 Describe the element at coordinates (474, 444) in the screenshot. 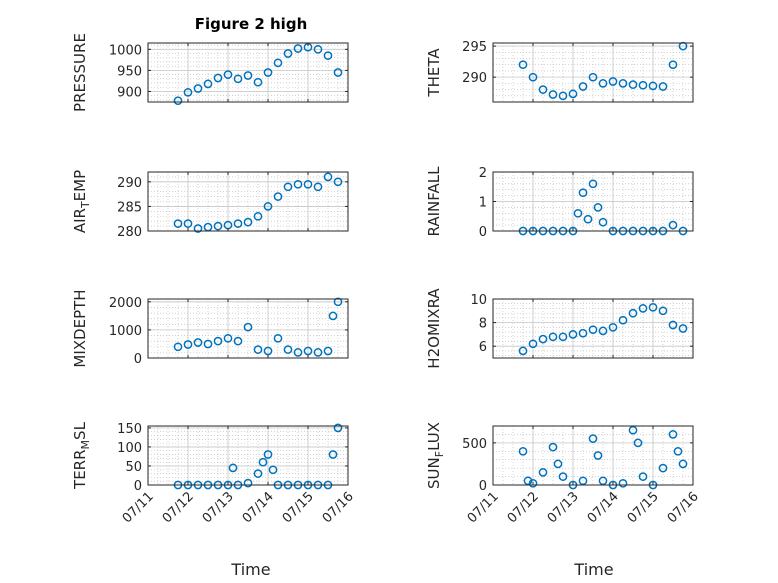

I see `y-tick-label: 500` at that location.